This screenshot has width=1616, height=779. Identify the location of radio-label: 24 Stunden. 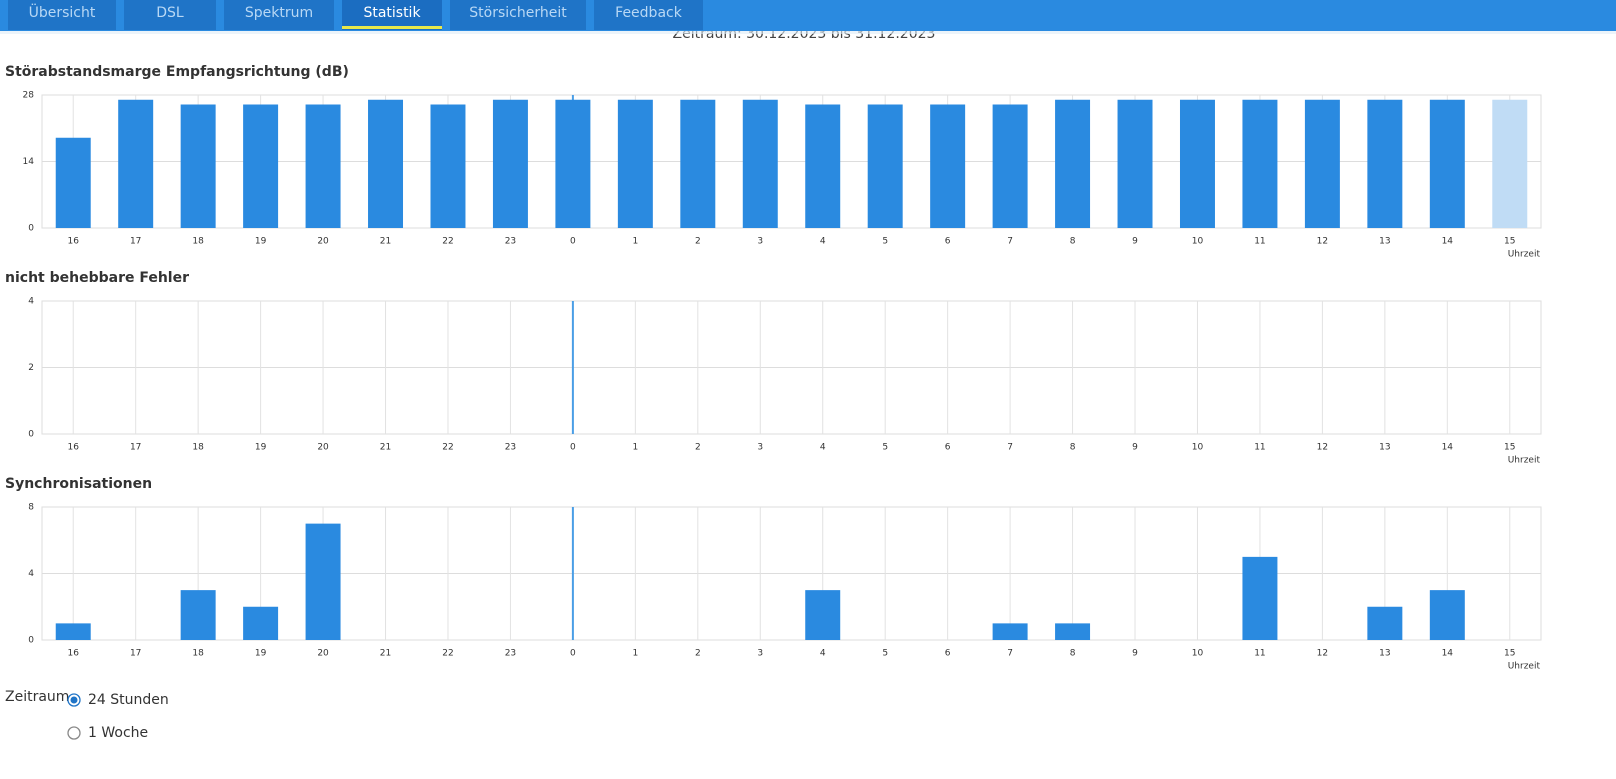
(128, 700).